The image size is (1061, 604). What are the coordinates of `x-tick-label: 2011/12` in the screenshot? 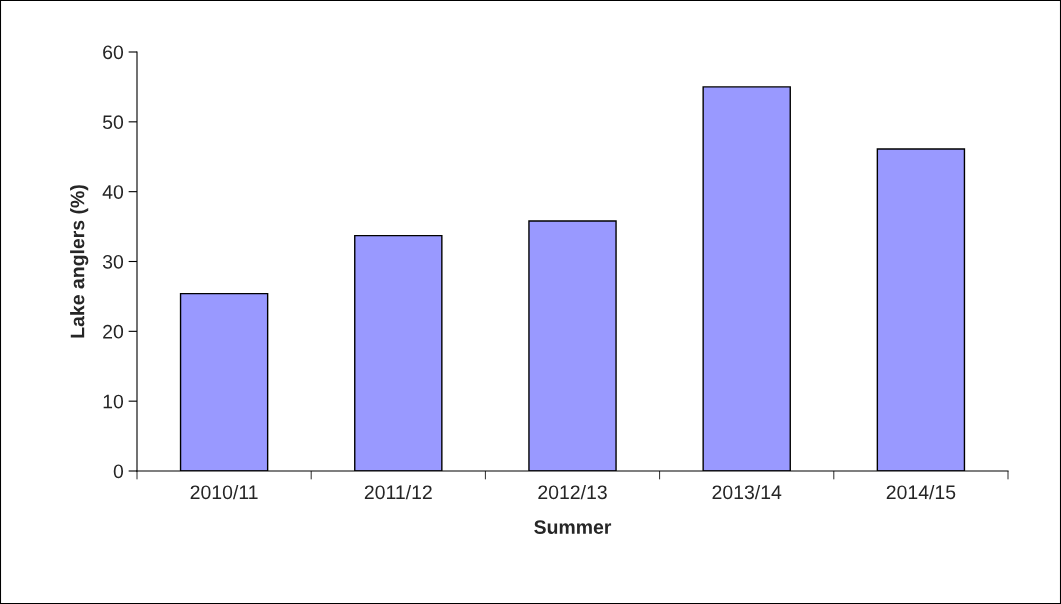 It's located at (398, 492).